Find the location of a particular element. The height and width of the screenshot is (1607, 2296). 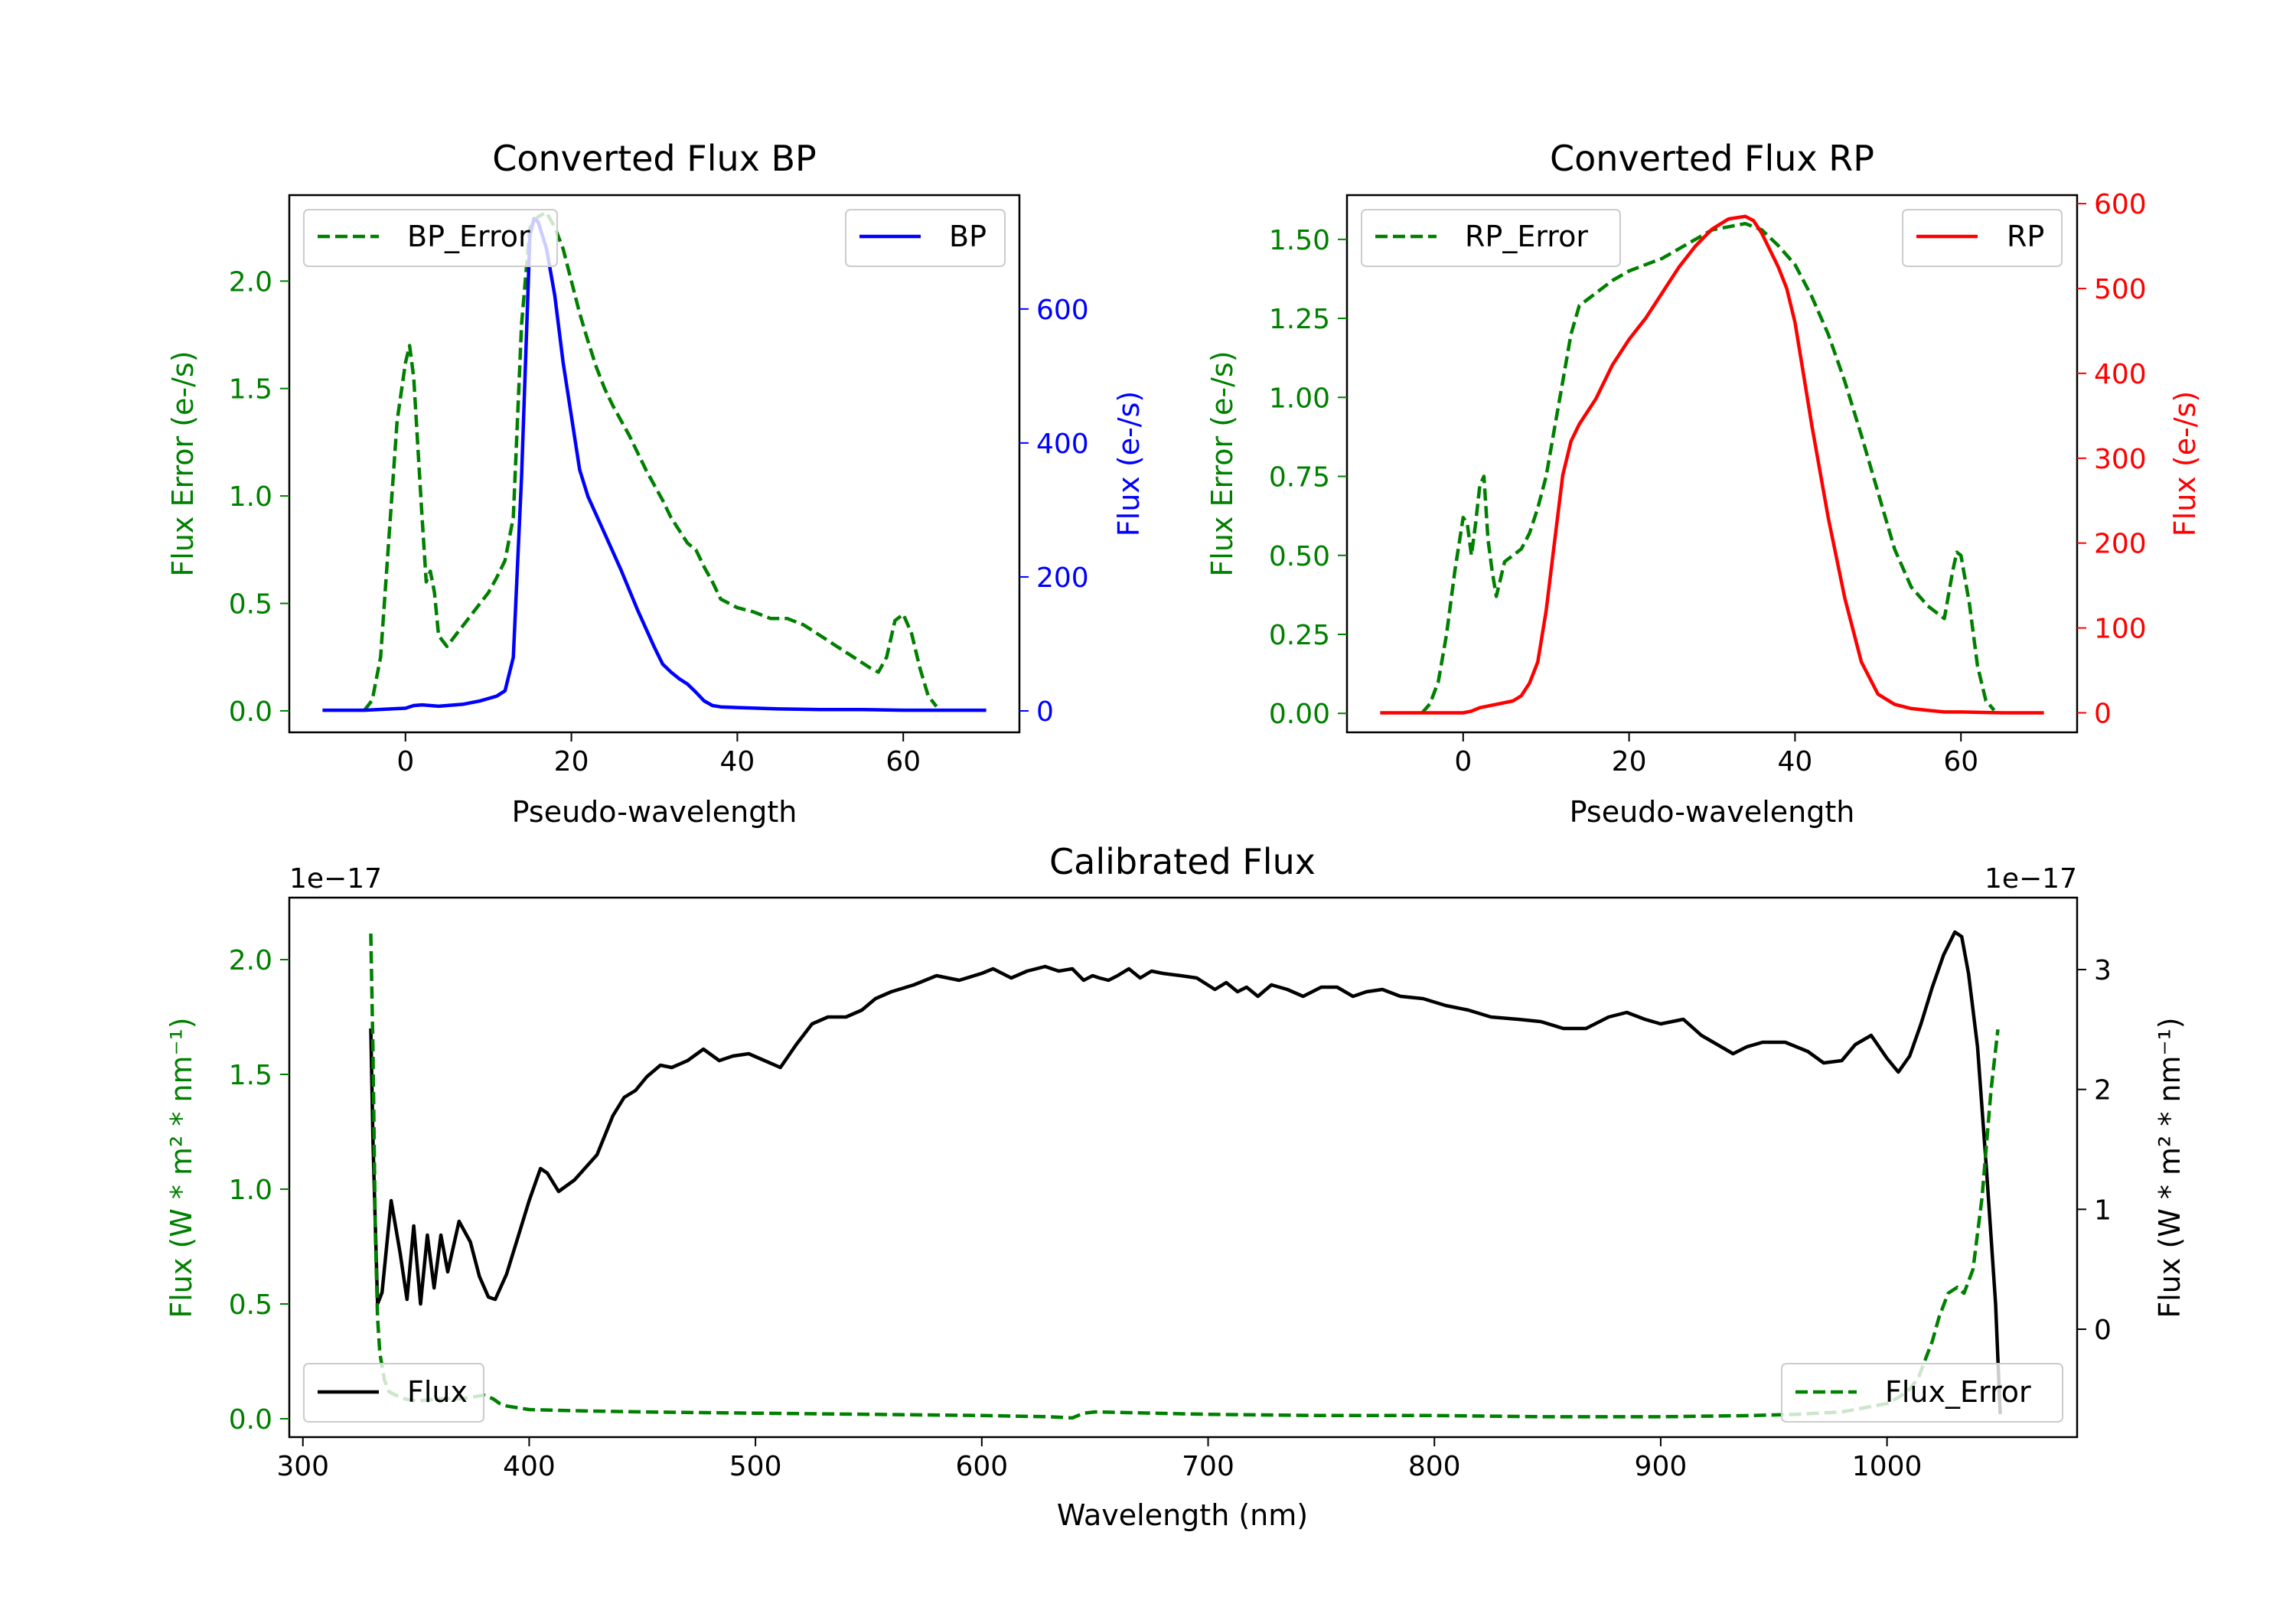

calibrated-legend-right-text: Flux_Error is located at coordinates (1958, 1392).